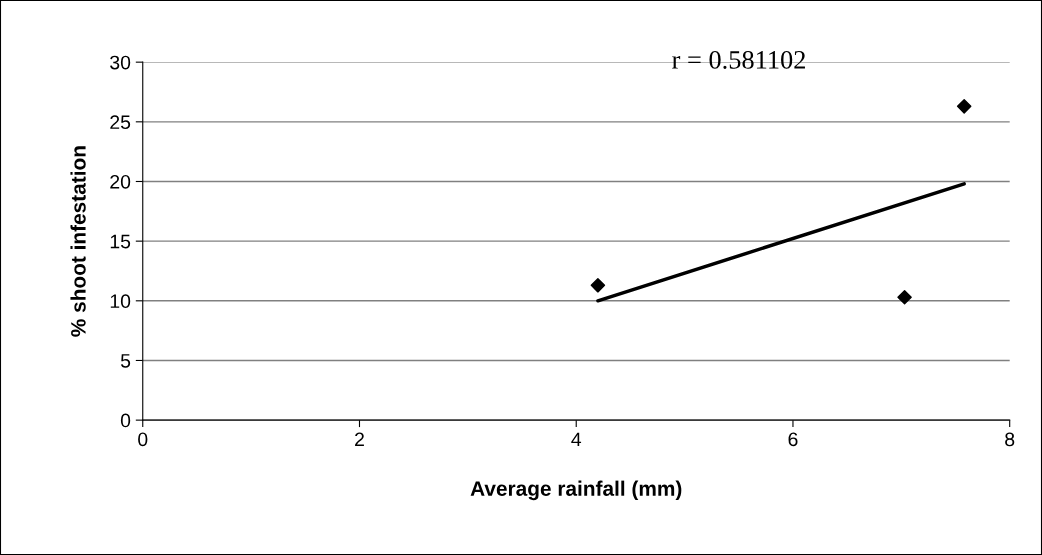  What do you see at coordinates (125, 361) in the screenshot?
I see `y-tick-label: 5` at bounding box center [125, 361].